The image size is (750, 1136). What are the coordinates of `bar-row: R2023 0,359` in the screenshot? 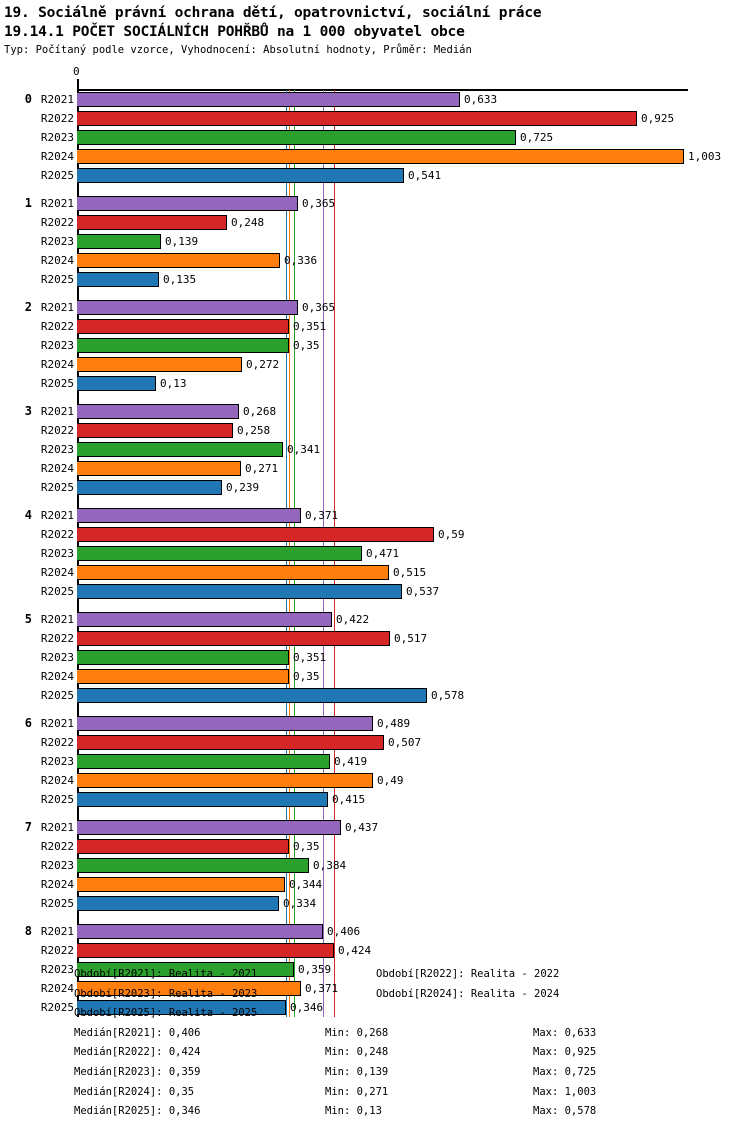 It's located at (375, 969).